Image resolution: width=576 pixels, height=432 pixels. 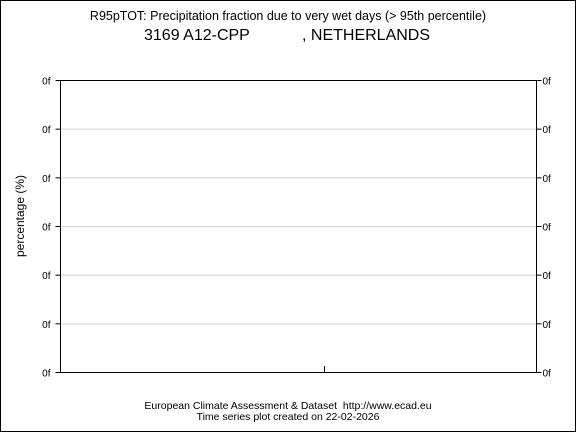 What do you see at coordinates (288, 417) in the screenshot?
I see `footer-created: Time series plot created on 22-02-2026` at bounding box center [288, 417].